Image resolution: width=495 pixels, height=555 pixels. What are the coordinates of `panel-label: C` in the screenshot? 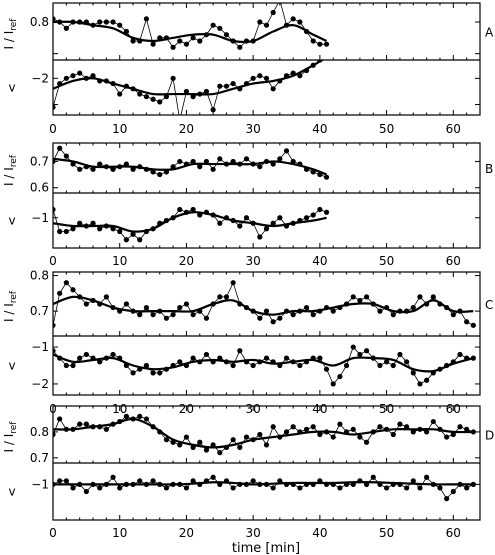 It's located at (489, 305).